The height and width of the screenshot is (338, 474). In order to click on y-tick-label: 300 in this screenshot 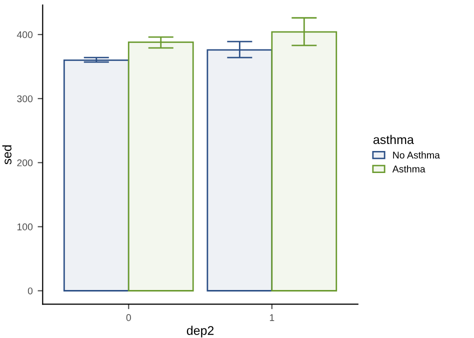, I will do `click(25, 98)`.